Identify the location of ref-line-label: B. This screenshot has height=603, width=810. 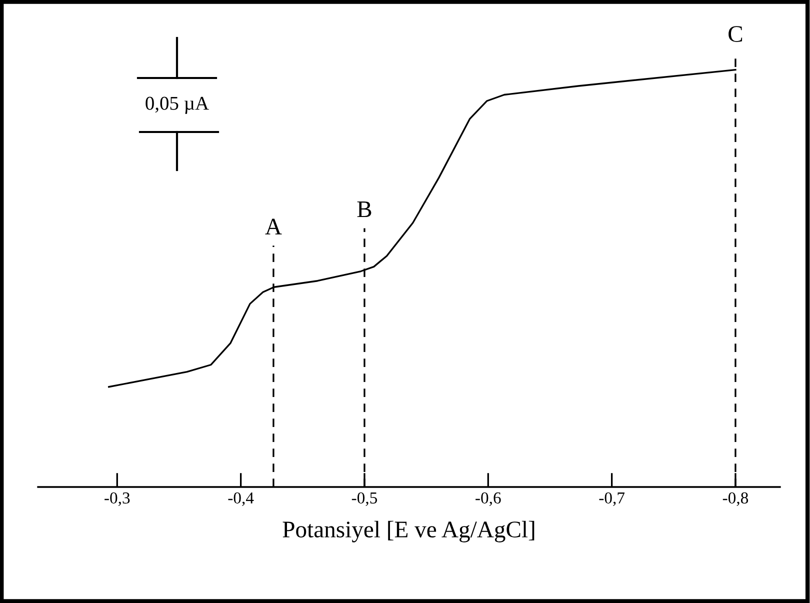
(364, 210).